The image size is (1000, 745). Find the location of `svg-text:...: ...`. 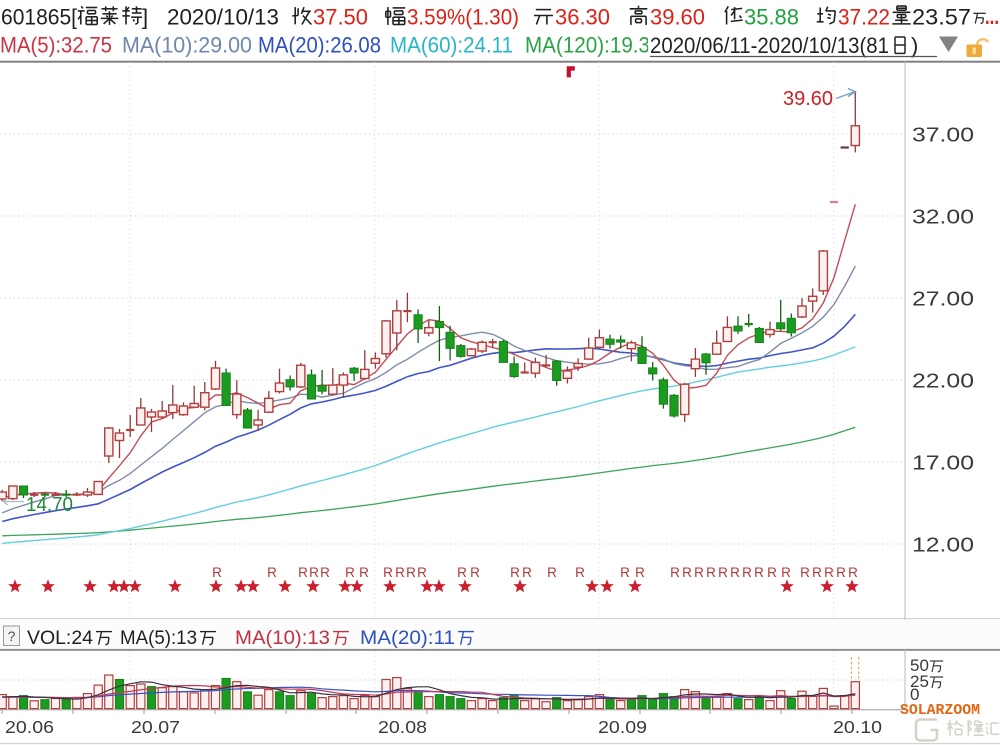

svg-text:...: ... is located at coordinates (992, 16).